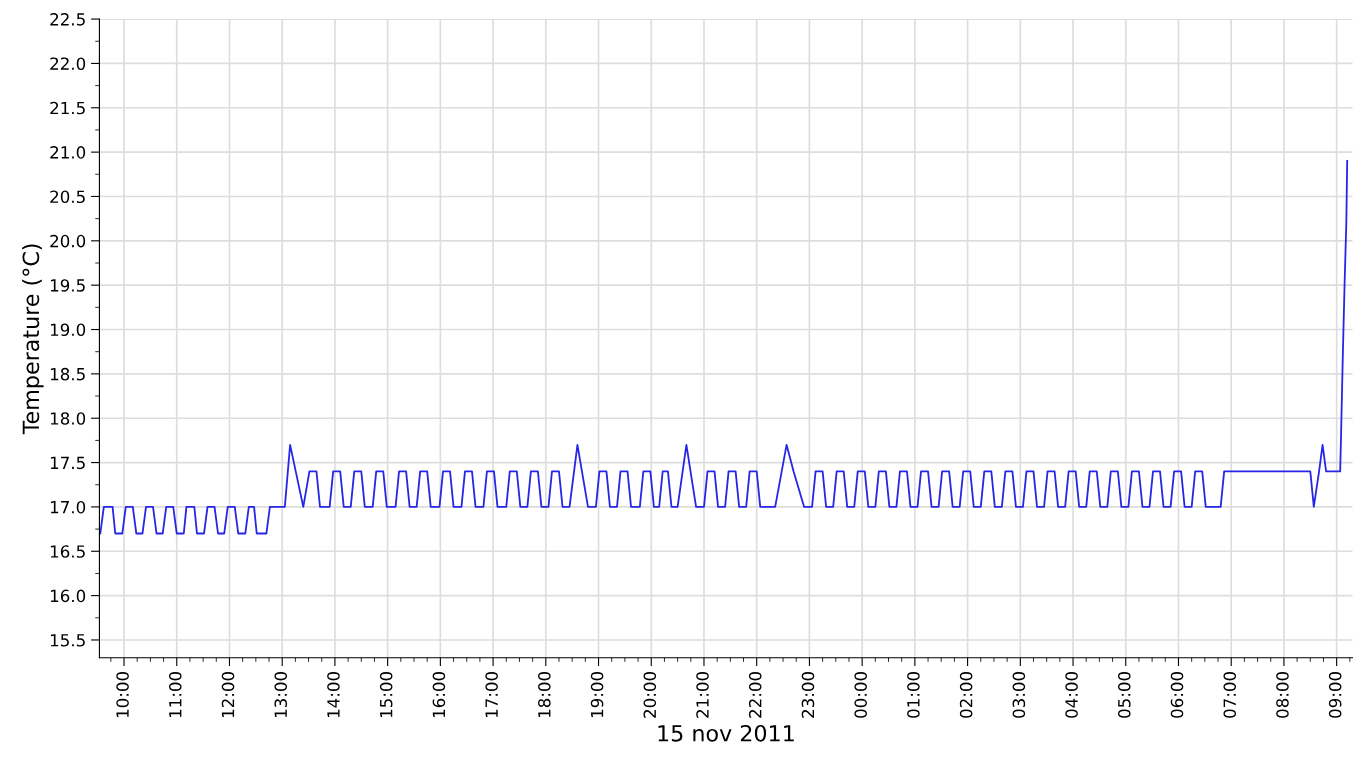  Describe the element at coordinates (1124, 695) in the screenshot. I see `x-tick-label: 05:00` at that location.